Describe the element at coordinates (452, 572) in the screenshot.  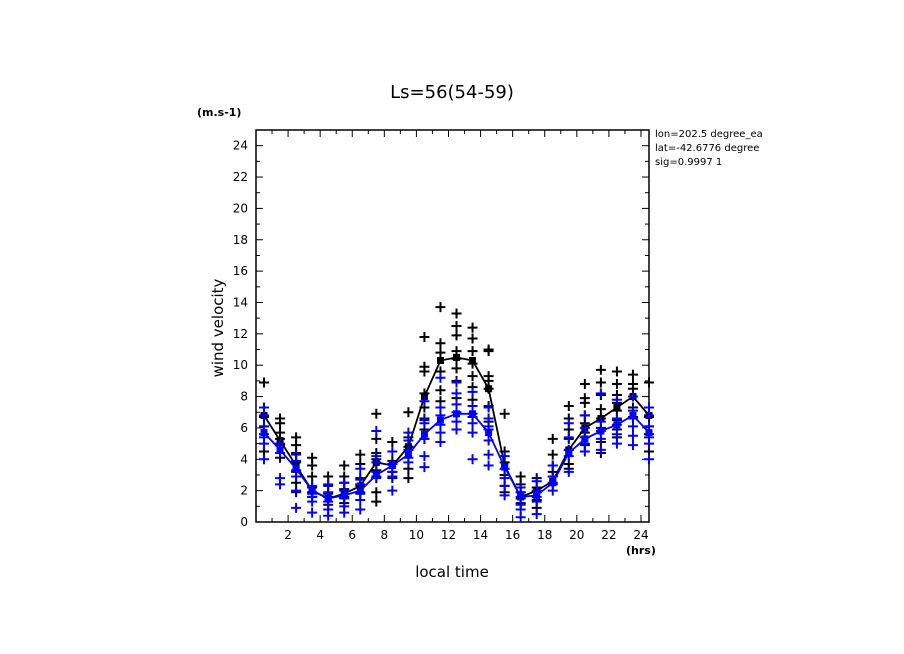
I see `x-axis-title: local time` at that location.